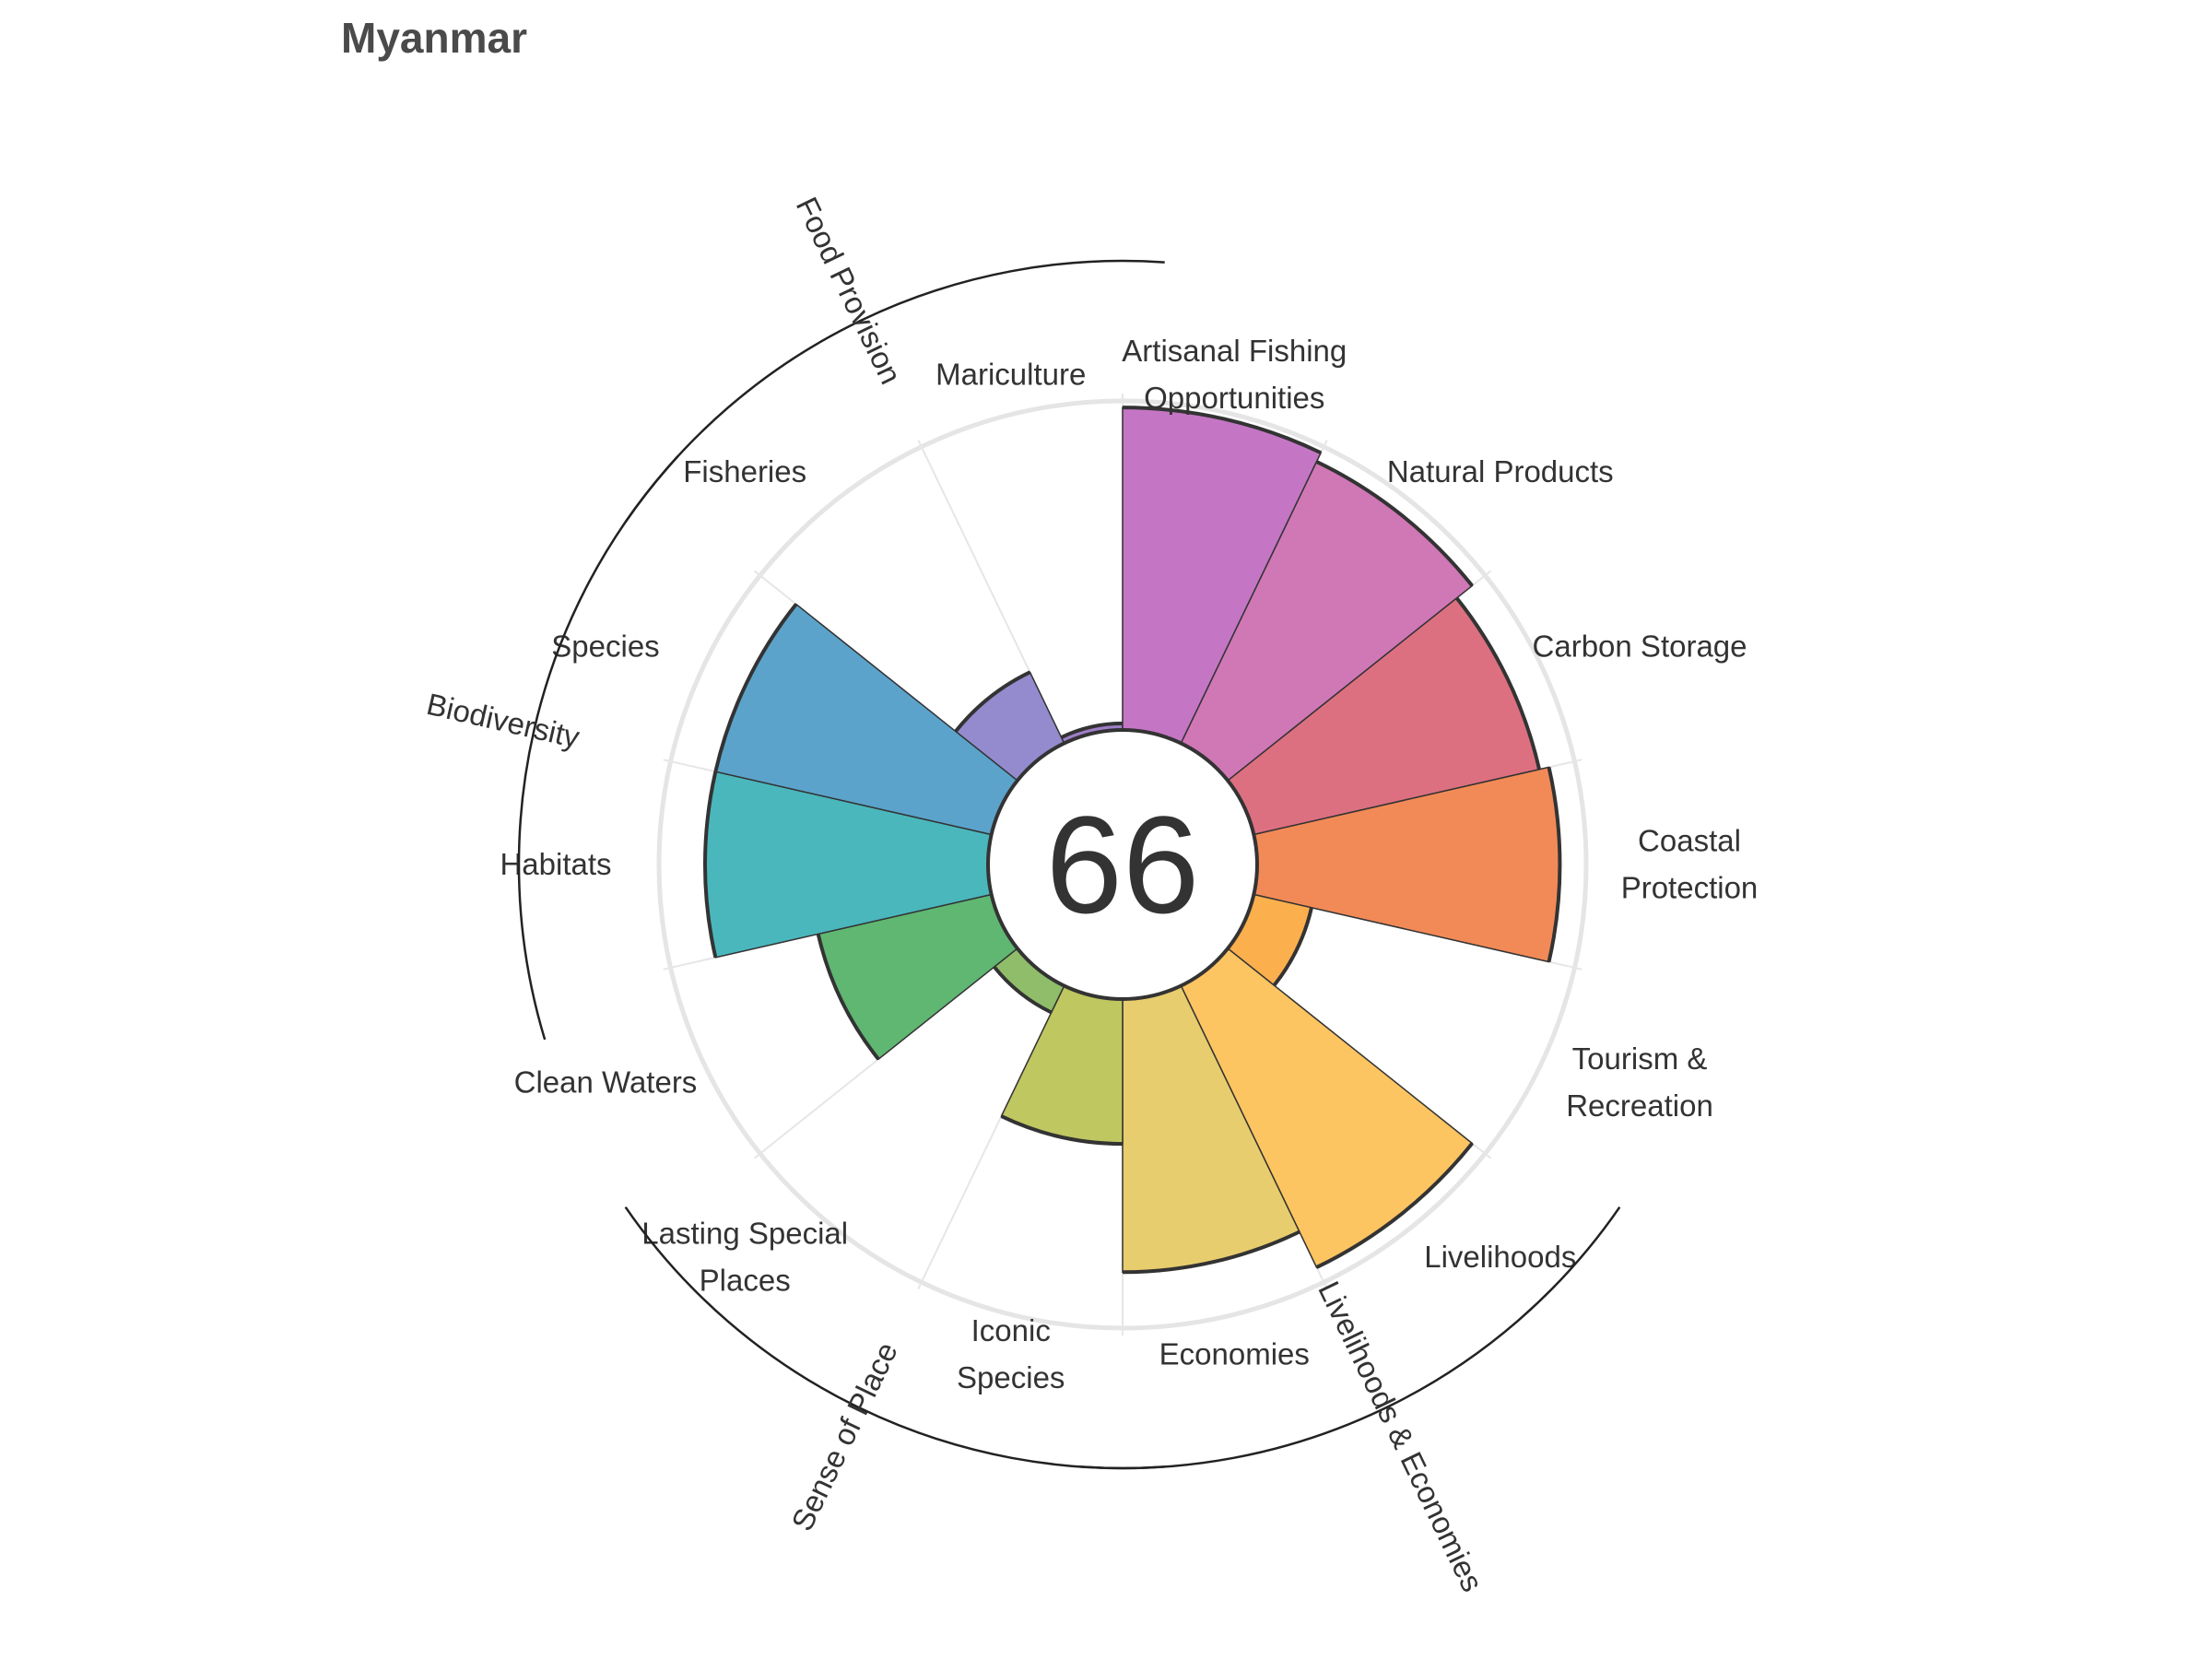 The height and width of the screenshot is (1659, 2212). Describe the element at coordinates (755, 687) in the screenshot. I see `petal-edge-species` at that location.